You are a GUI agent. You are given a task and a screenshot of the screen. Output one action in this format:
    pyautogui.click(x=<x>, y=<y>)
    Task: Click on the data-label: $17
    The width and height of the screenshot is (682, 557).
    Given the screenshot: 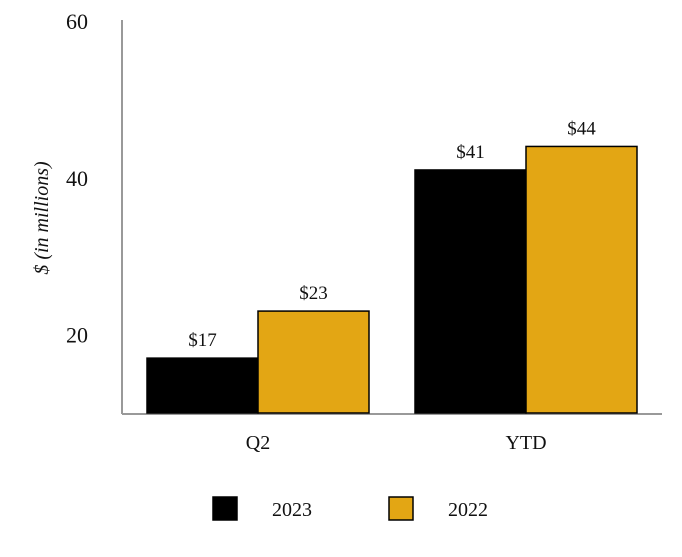 What is the action you would take?
    pyautogui.click(x=202, y=340)
    